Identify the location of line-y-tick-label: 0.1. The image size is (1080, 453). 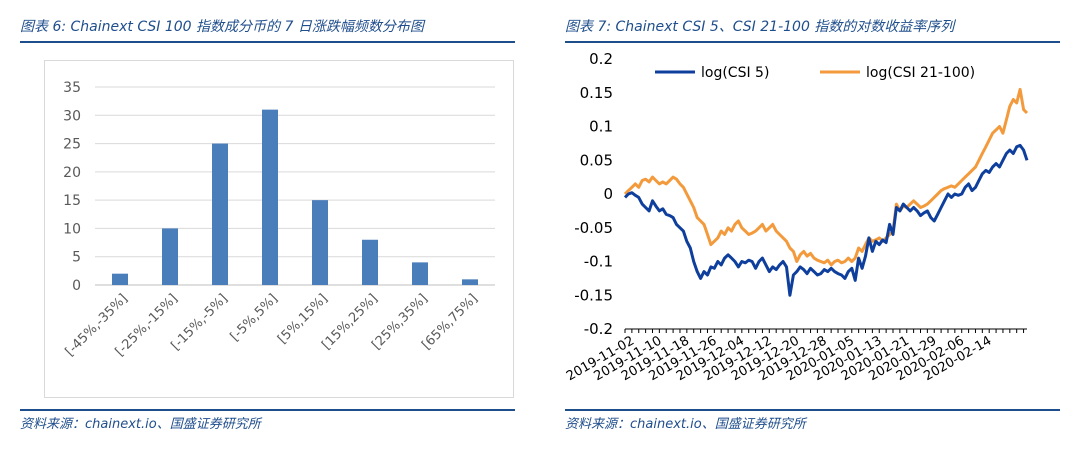
(601, 127).